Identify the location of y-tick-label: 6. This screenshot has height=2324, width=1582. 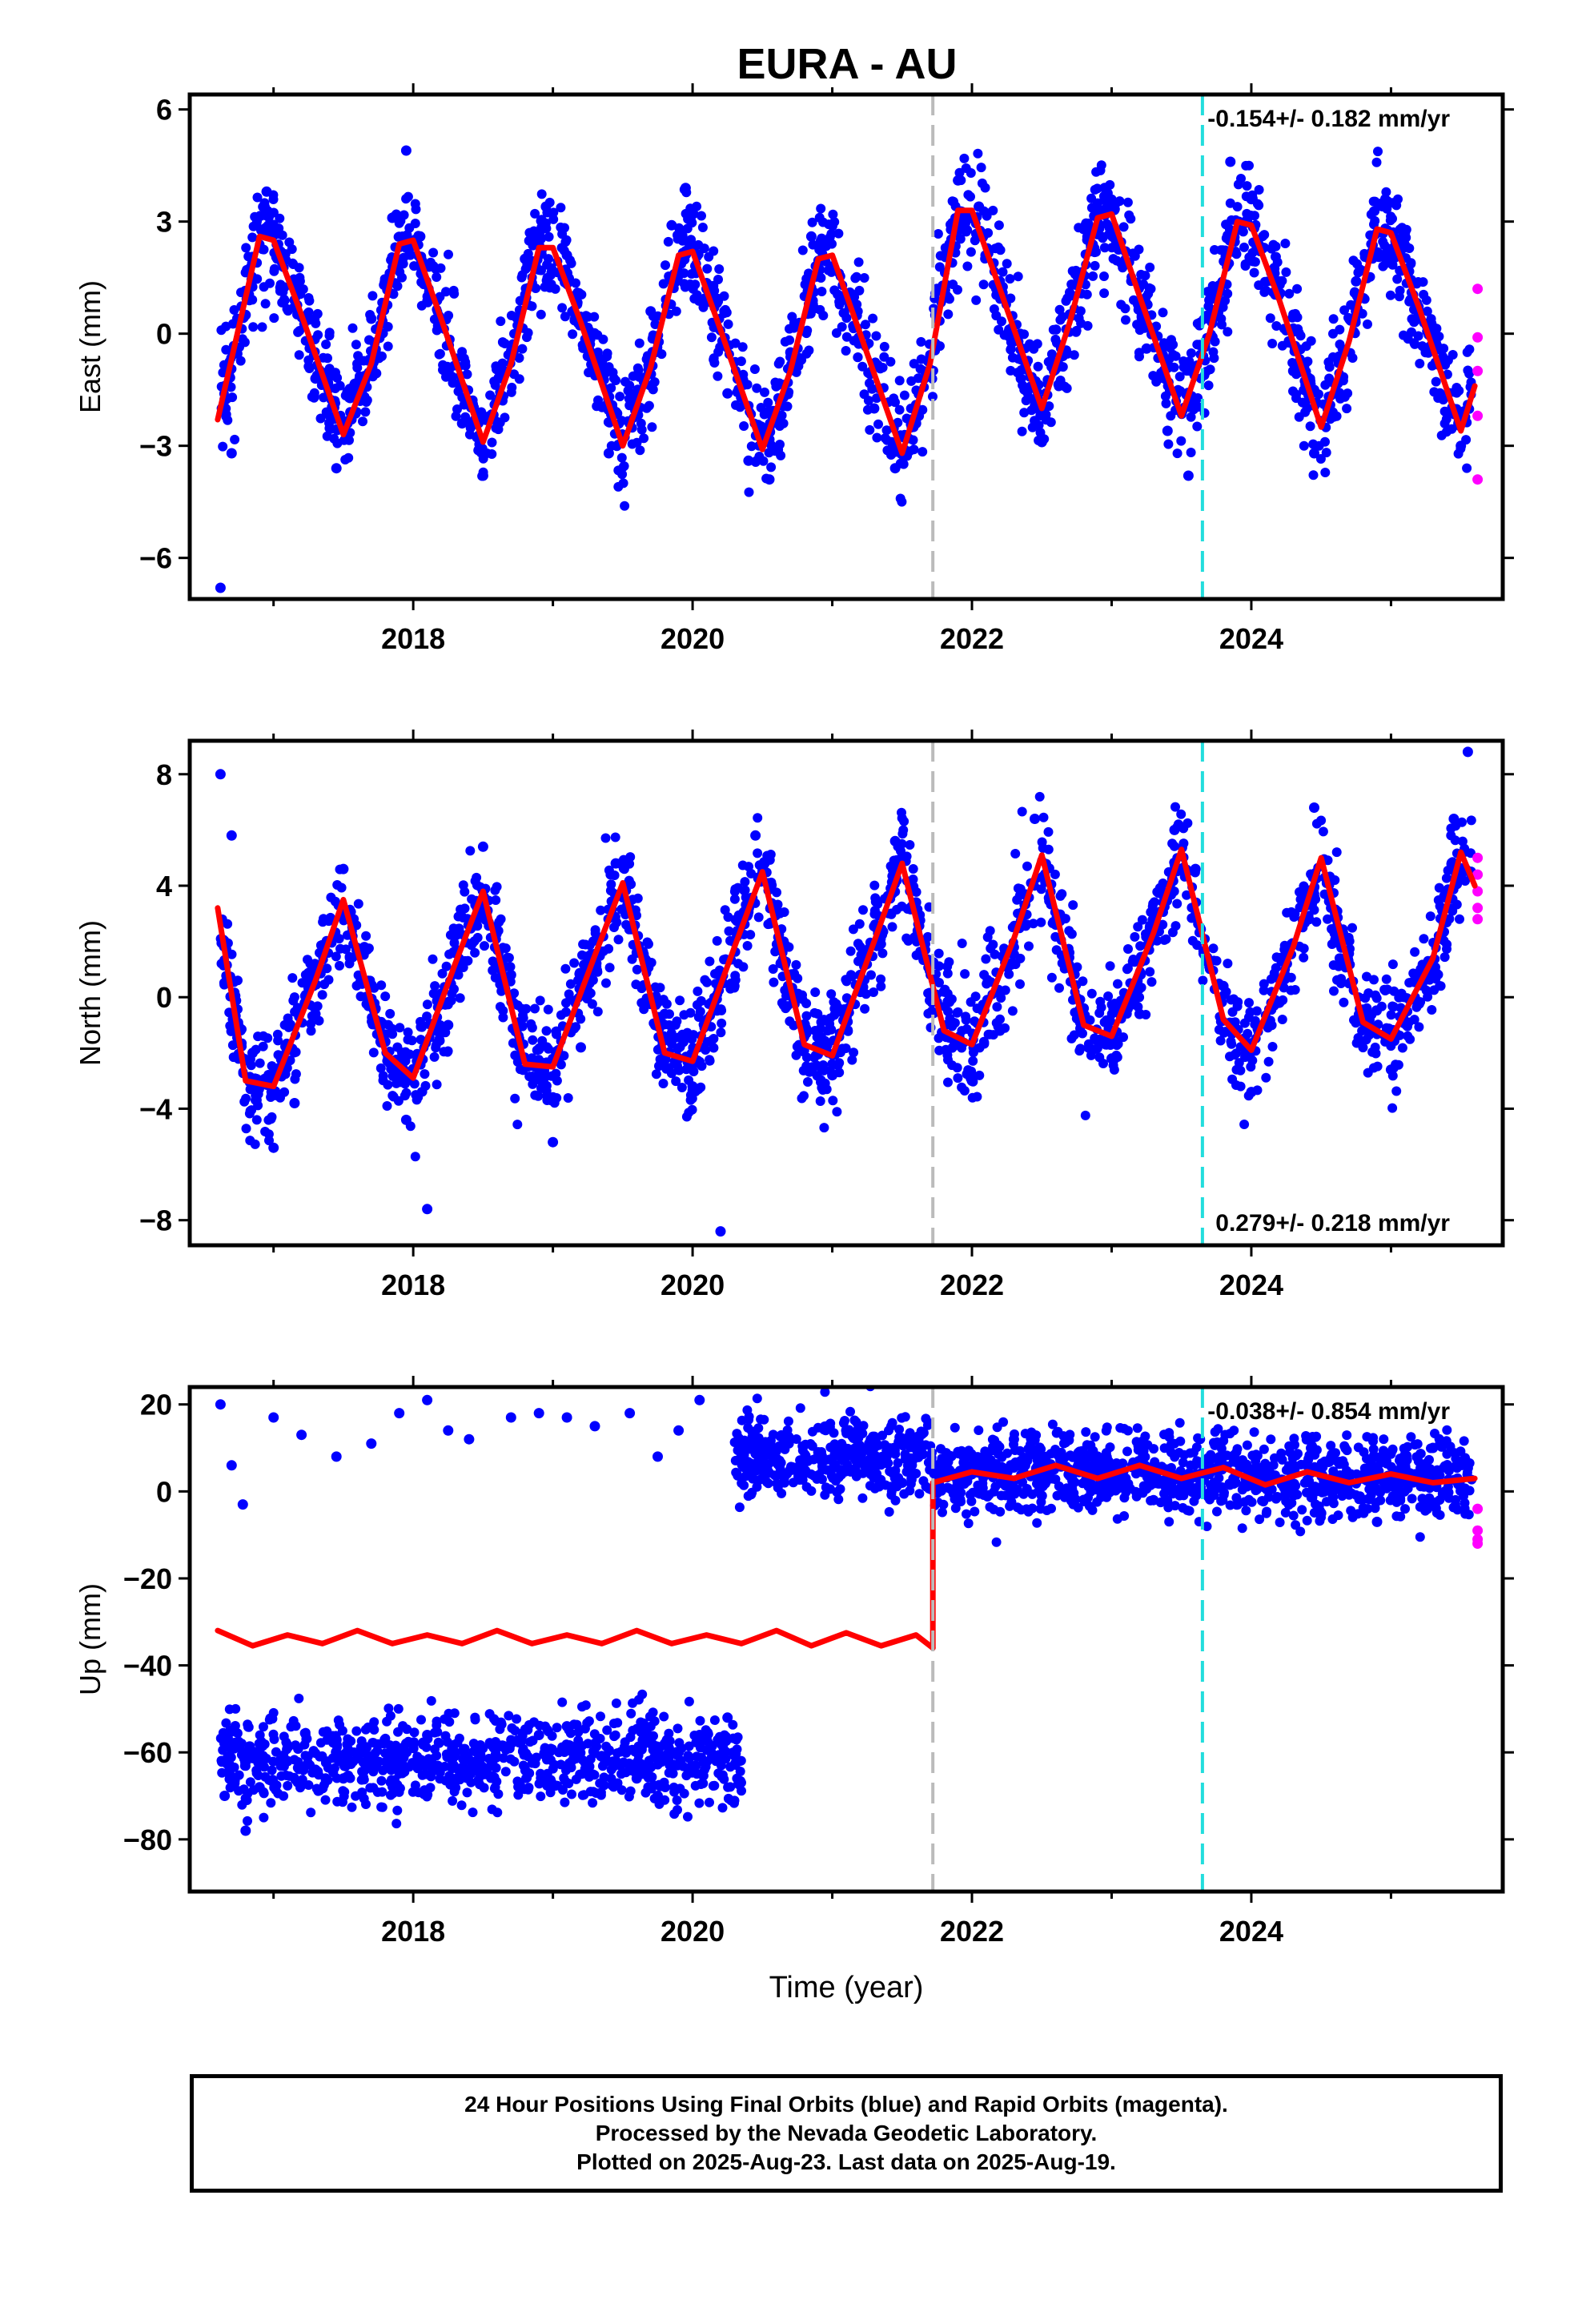
(164, 111).